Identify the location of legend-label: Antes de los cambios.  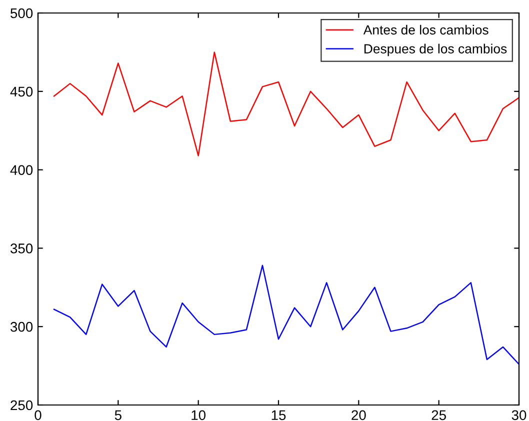
(425, 29).